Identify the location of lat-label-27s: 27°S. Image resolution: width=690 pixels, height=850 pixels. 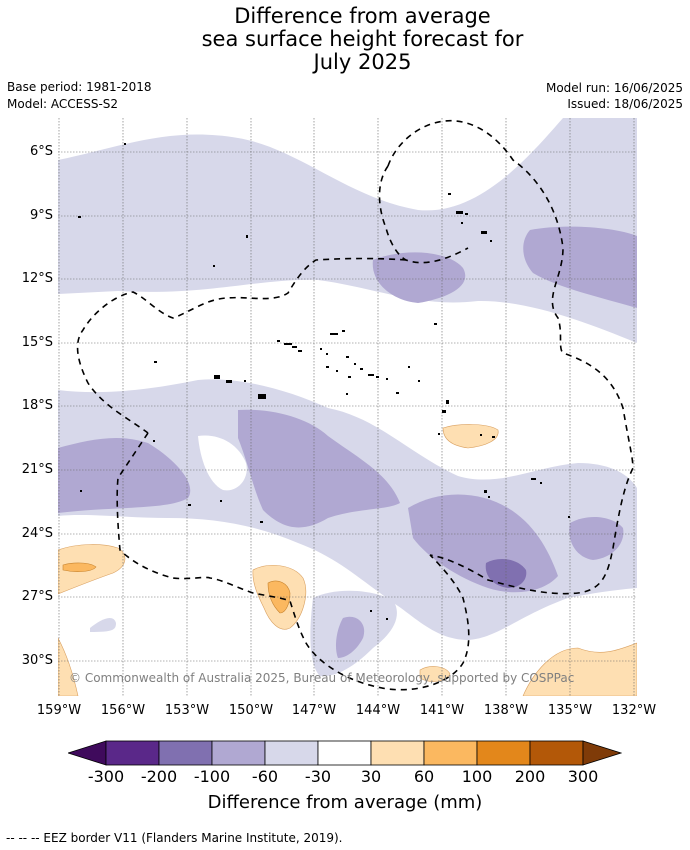
(37, 596).